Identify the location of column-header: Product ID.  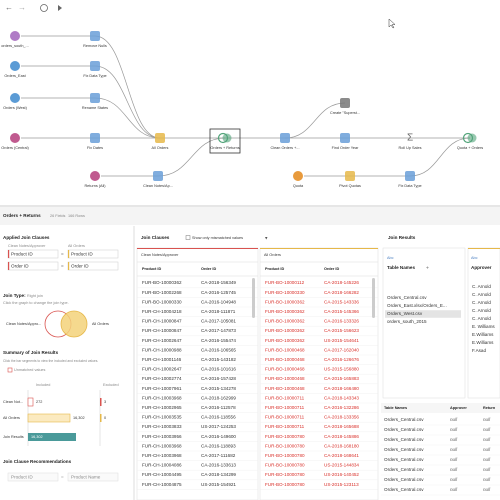
(274, 269).